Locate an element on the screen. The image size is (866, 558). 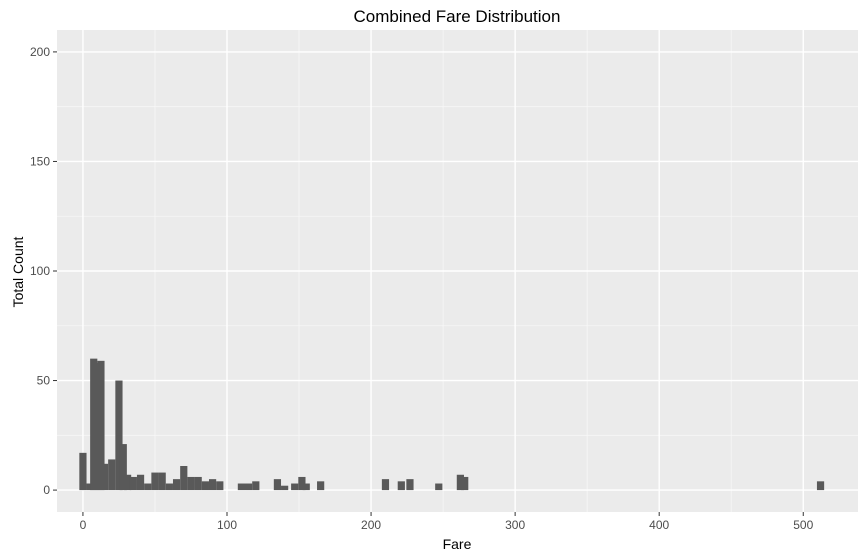
y-tick-label: 200 is located at coordinates (40, 52).